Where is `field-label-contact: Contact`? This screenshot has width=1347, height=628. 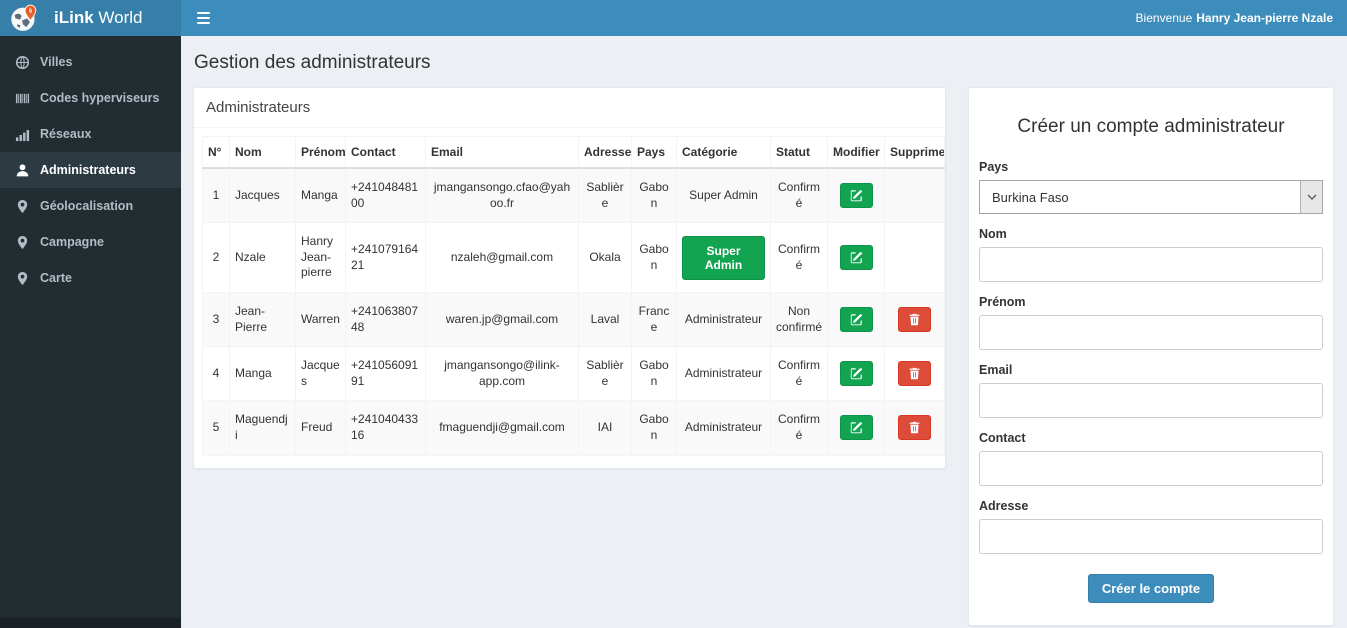 field-label-contact: Contact is located at coordinates (1002, 438).